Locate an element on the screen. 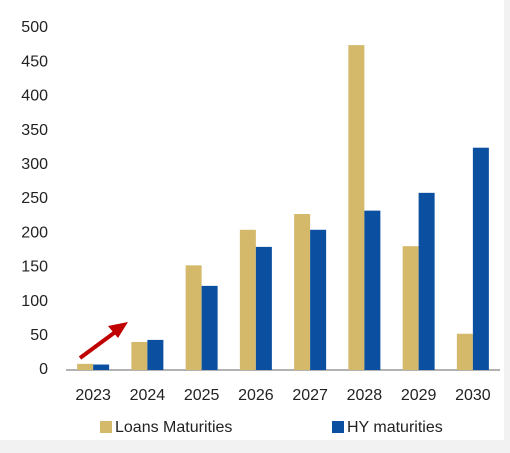  y-tick-label: 450 is located at coordinates (34, 61).